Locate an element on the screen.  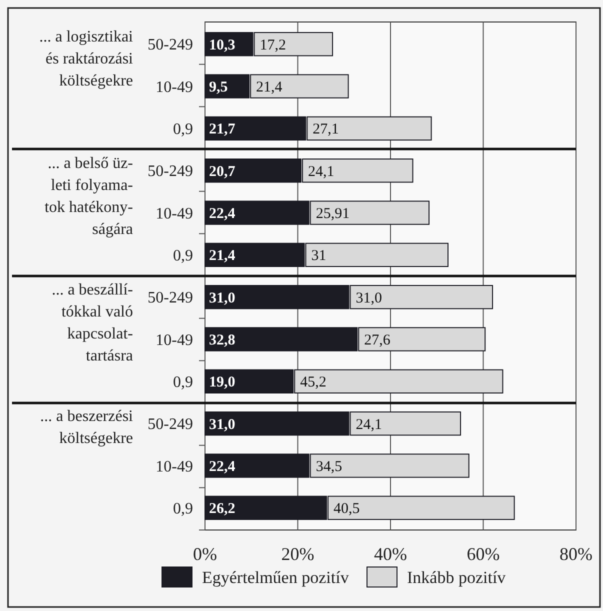
data-label: 31 is located at coordinates (318, 256).